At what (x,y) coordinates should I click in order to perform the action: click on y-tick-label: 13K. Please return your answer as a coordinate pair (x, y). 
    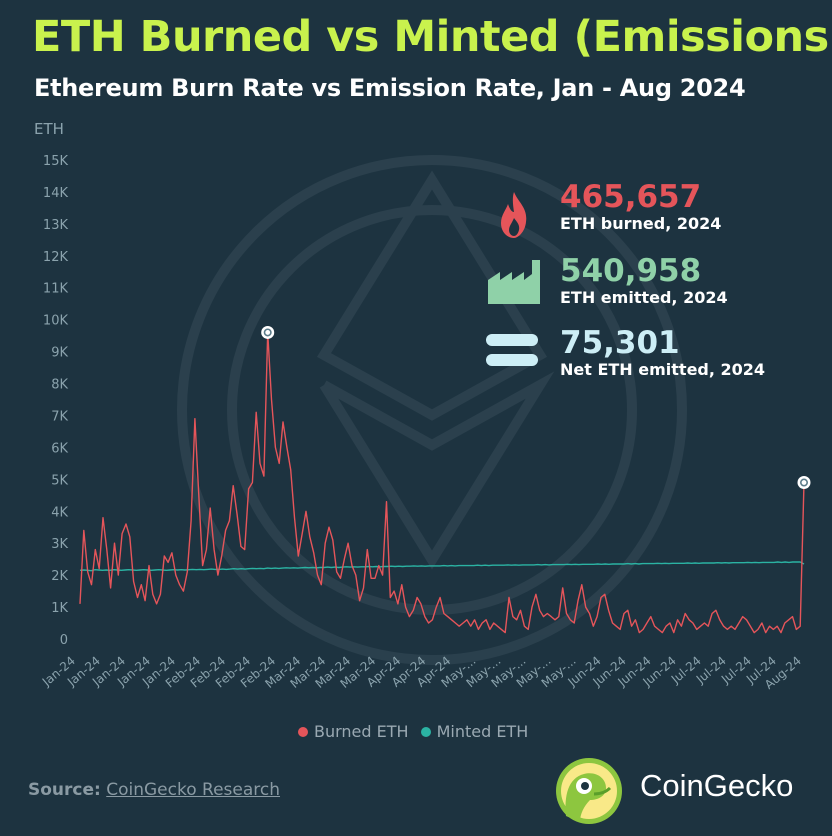
    Looking at the image, I should click on (56, 225).